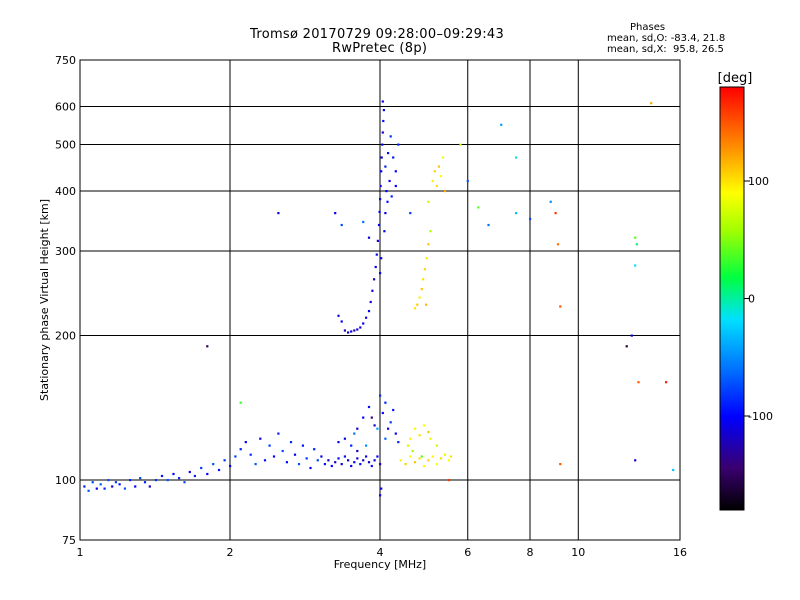  Describe the element at coordinates (382, 552) in the screenshot. I see `x-ticks: 1 2 4 6 8 10 16` at that location.